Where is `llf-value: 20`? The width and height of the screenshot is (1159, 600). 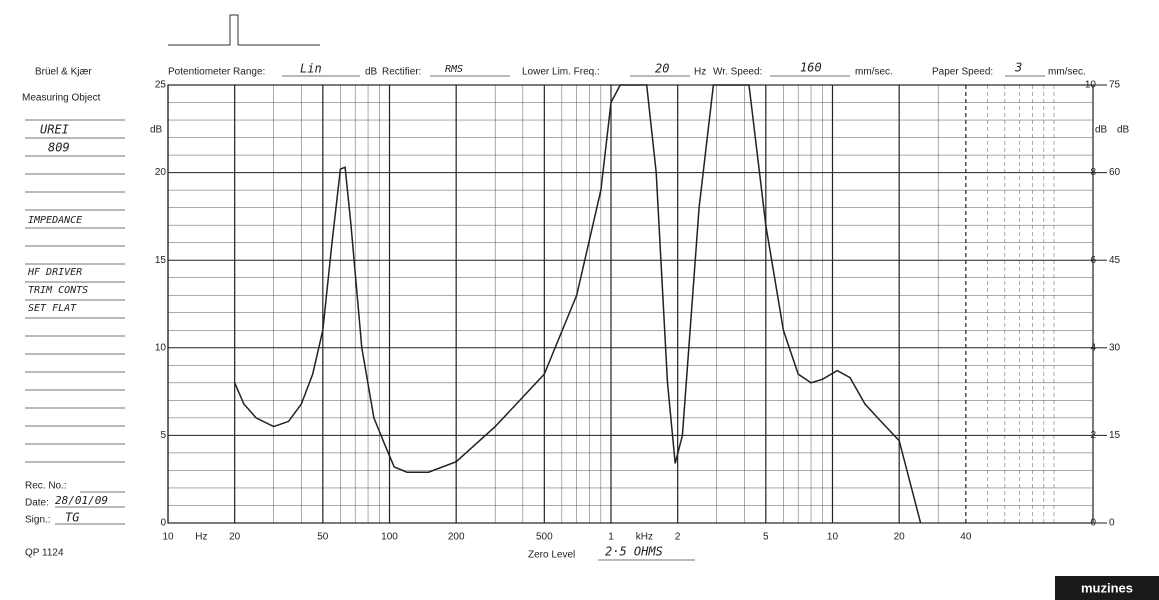
llf-value: 20 is located at coordinates (662, 69).